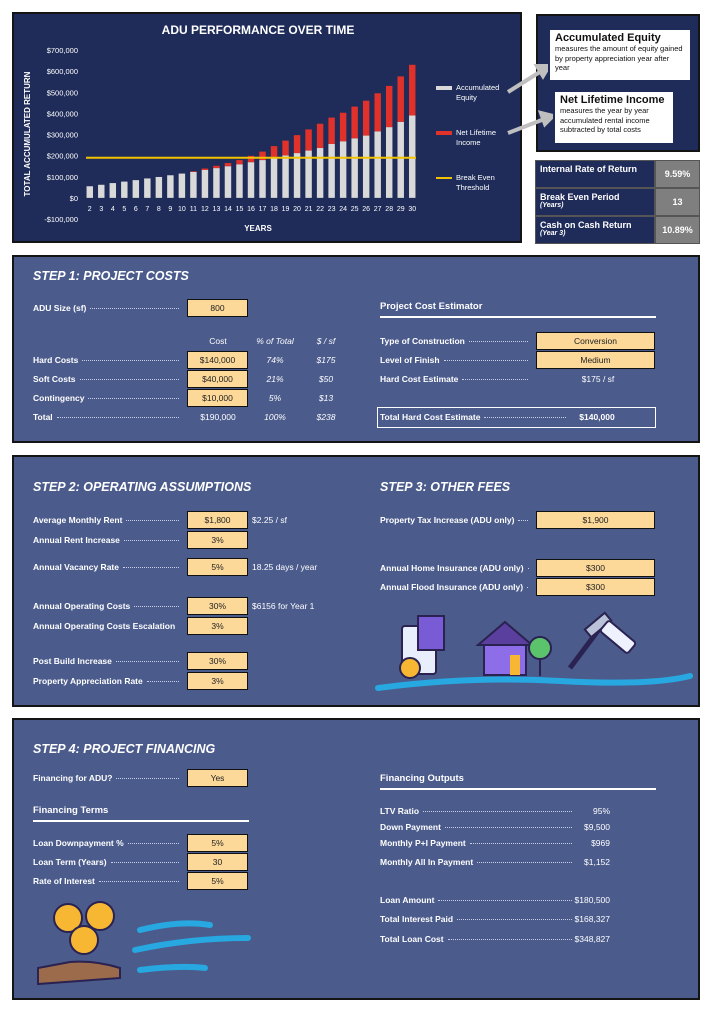 The image size is (713, 1024). Describe the element at coordinates (592, 919) in the screenshot. I see `value-text: $168,327` at that location.